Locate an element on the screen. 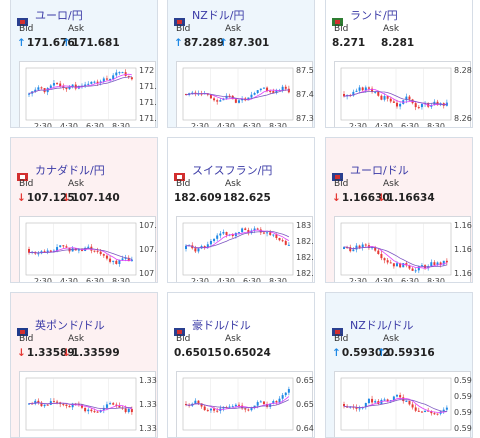 This screenshot has height=438, width=480. currency-pair-link: ランド/円 is located at coordinates (374, 15).